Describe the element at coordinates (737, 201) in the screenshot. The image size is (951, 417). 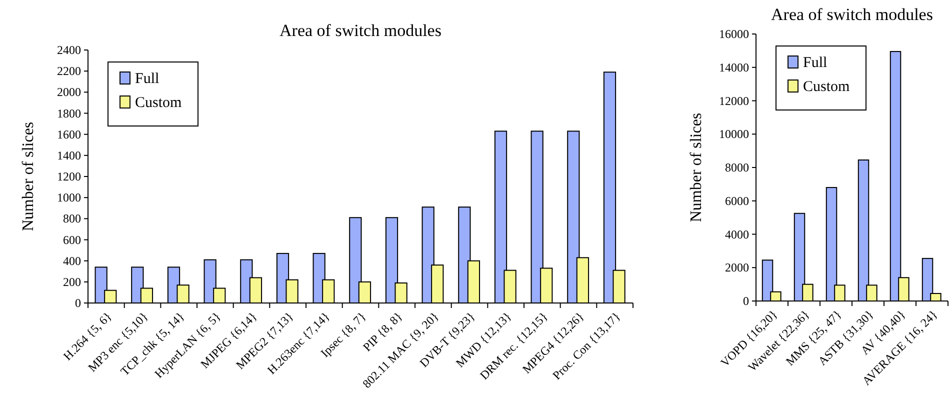
I see `y-tick-label: 6000` at that location.